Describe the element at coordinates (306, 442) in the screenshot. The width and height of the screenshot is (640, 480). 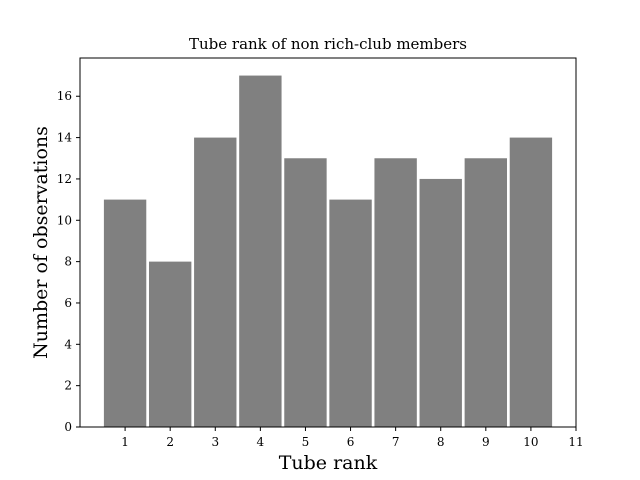
I see `x-tick-label: 5` at that location.